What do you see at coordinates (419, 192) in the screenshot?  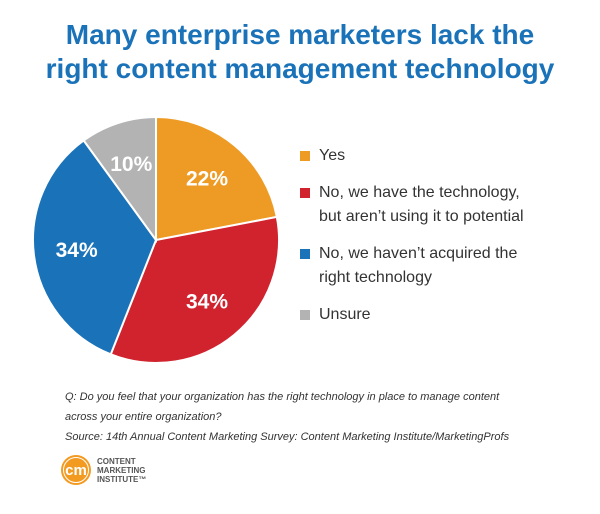 I see `legend-label-not-using-line-1: No, we have the technology,` at bounding box center [419, 192].